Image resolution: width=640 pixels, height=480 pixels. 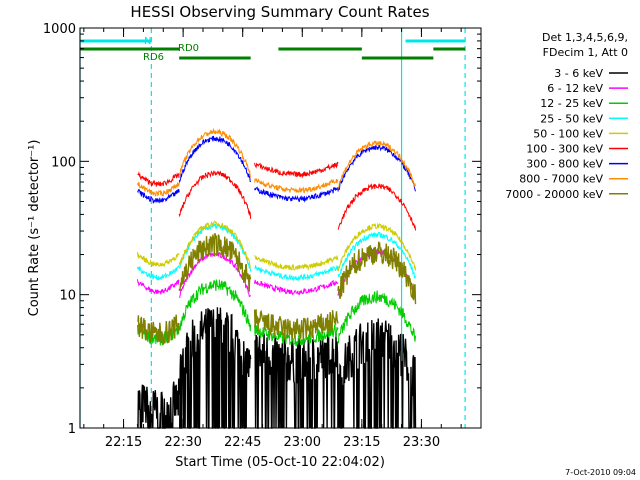 I want to click on legend-header: FDecim 1, Att 0, so click(x=585, y=52).